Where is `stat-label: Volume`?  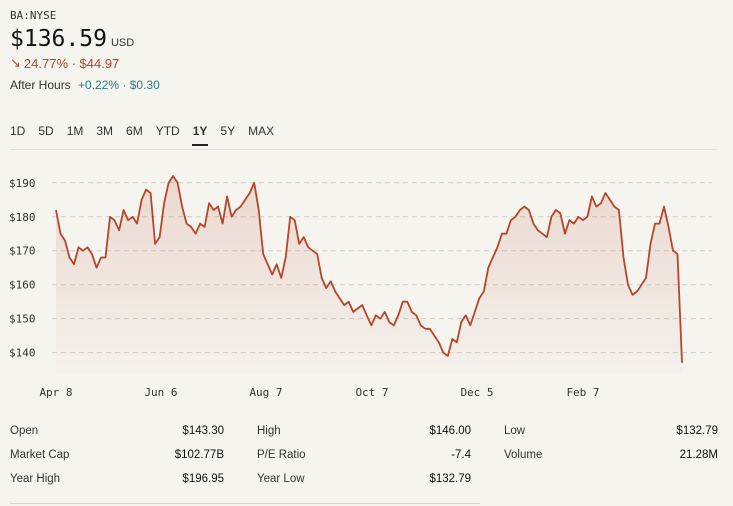
stat-label: Volume is located at coordinates (523, 455).